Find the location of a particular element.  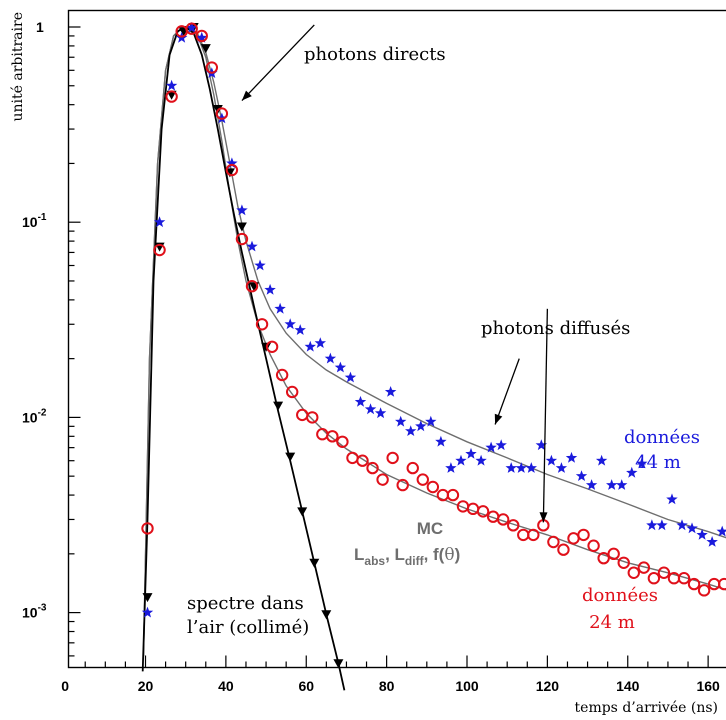

arrow-photons-diffuses-right is located at coordinates (544, 415).